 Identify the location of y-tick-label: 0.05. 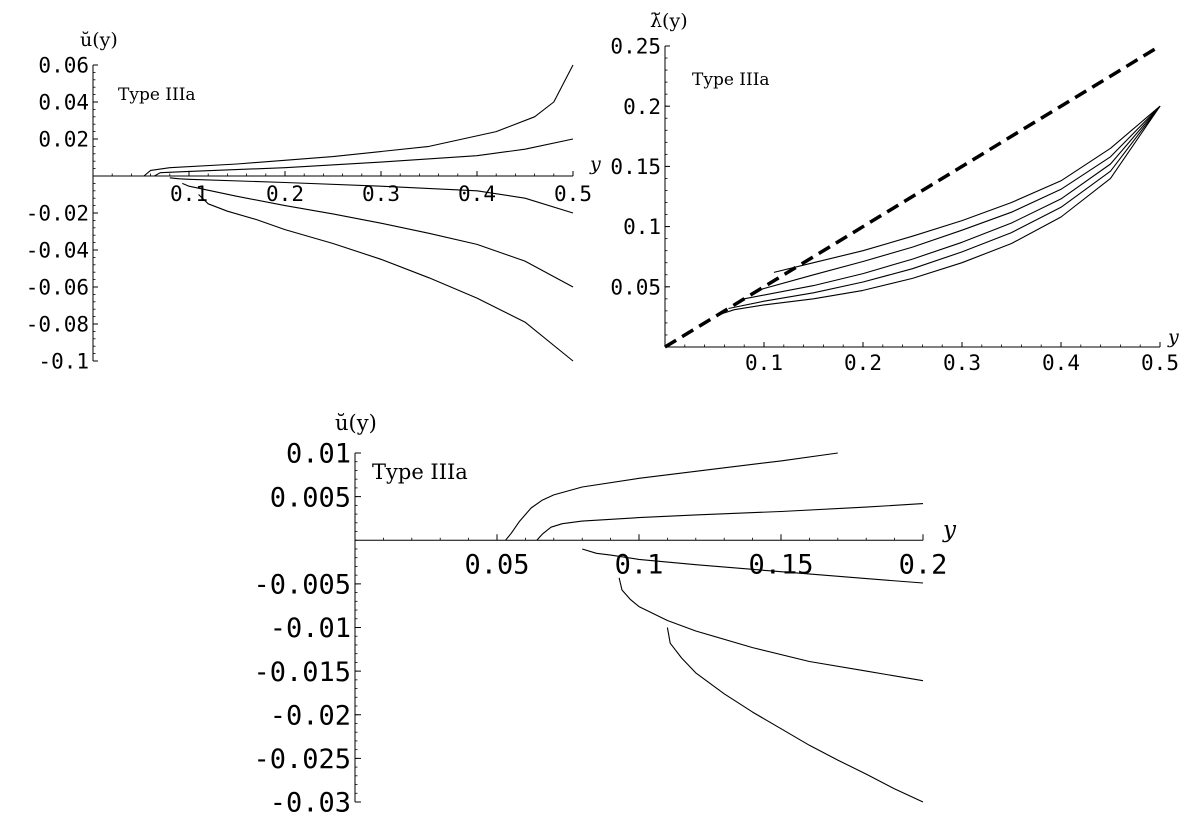
(635, 287).